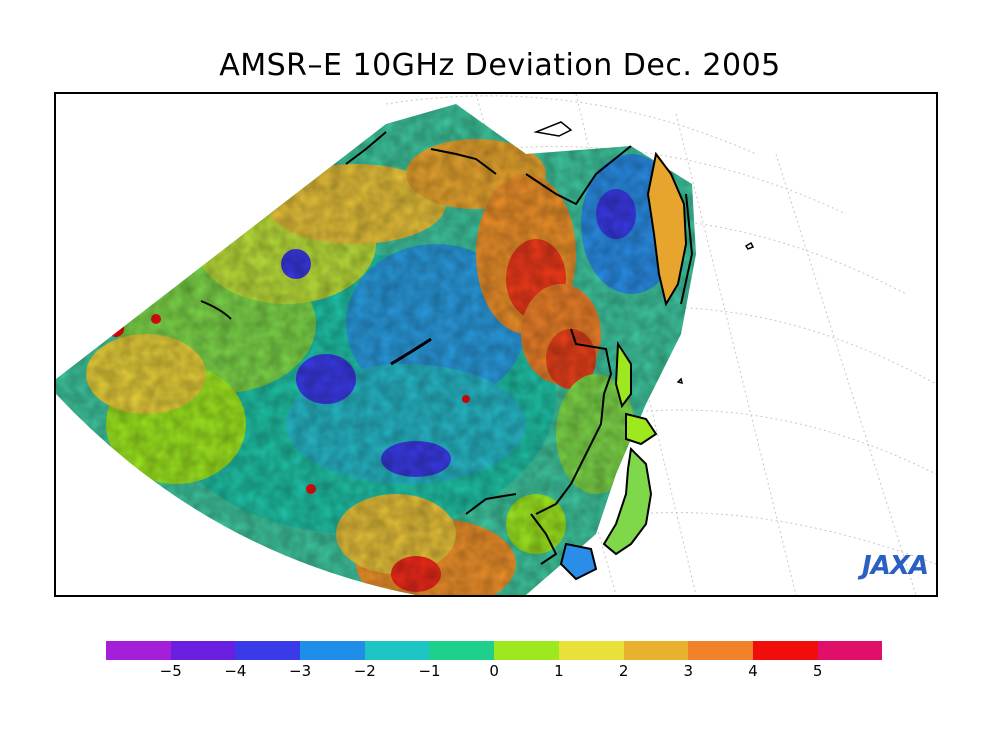 The width and height of the screenshot is (1000, 738). Describe the element at coordinates (623, 366) in the screenshot. I see `japan-islands` at that location.